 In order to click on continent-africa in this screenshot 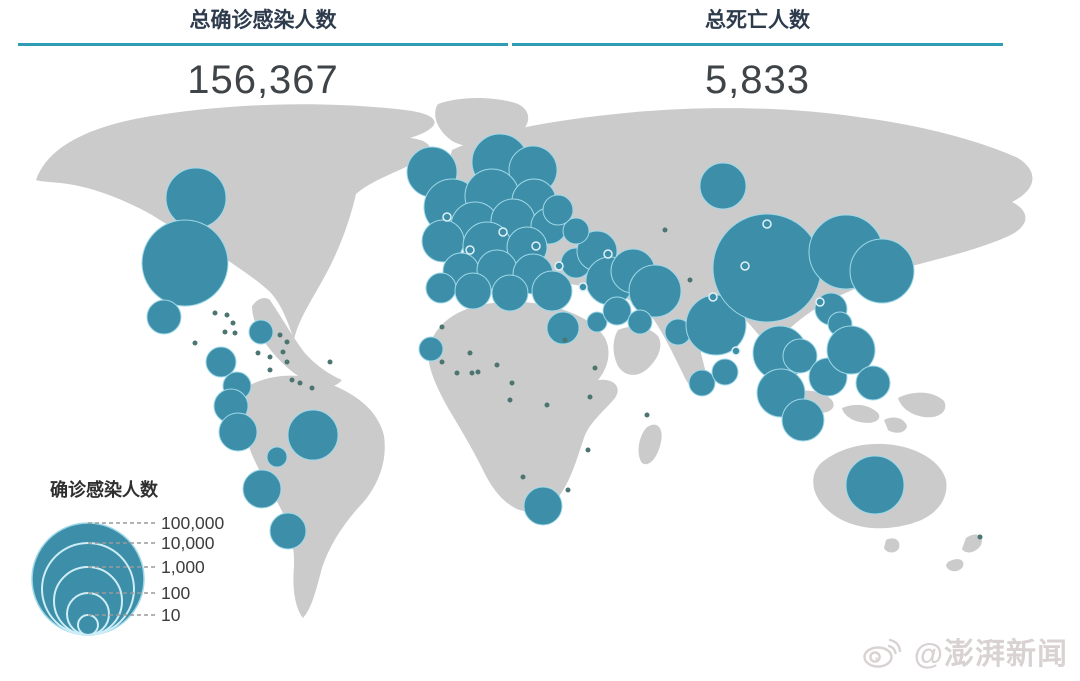, I will do `click(523, 406)`.